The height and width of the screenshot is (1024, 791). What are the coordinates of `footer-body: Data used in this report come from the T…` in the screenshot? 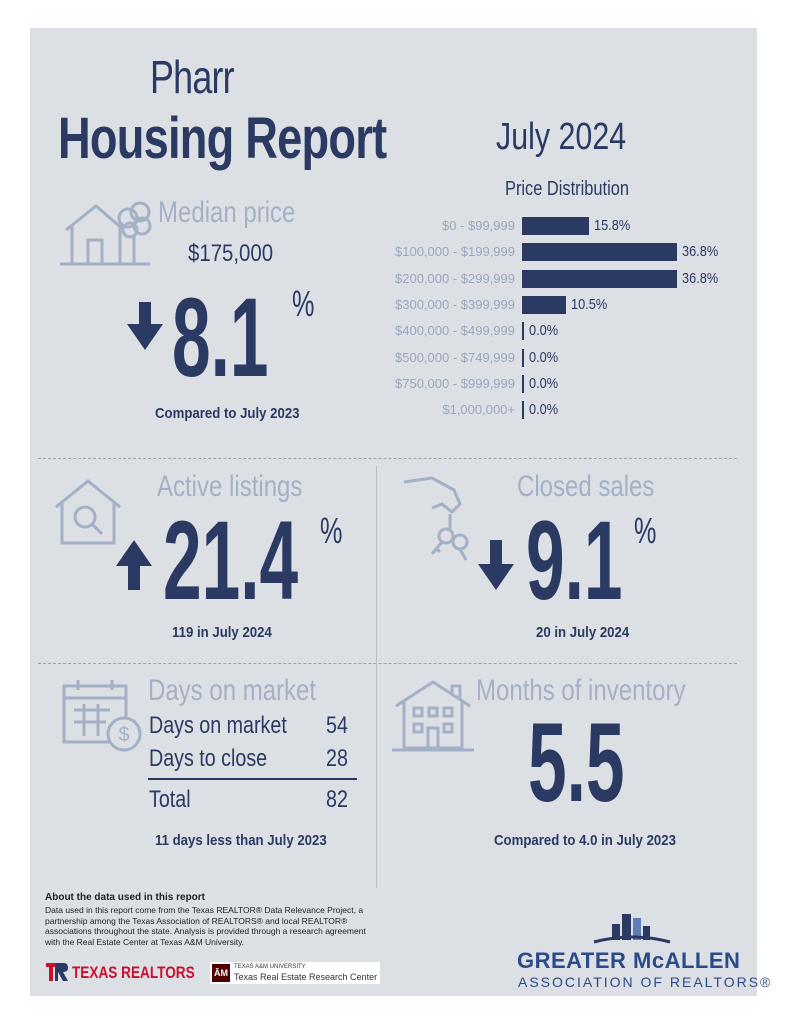 It's located at (205, 926).